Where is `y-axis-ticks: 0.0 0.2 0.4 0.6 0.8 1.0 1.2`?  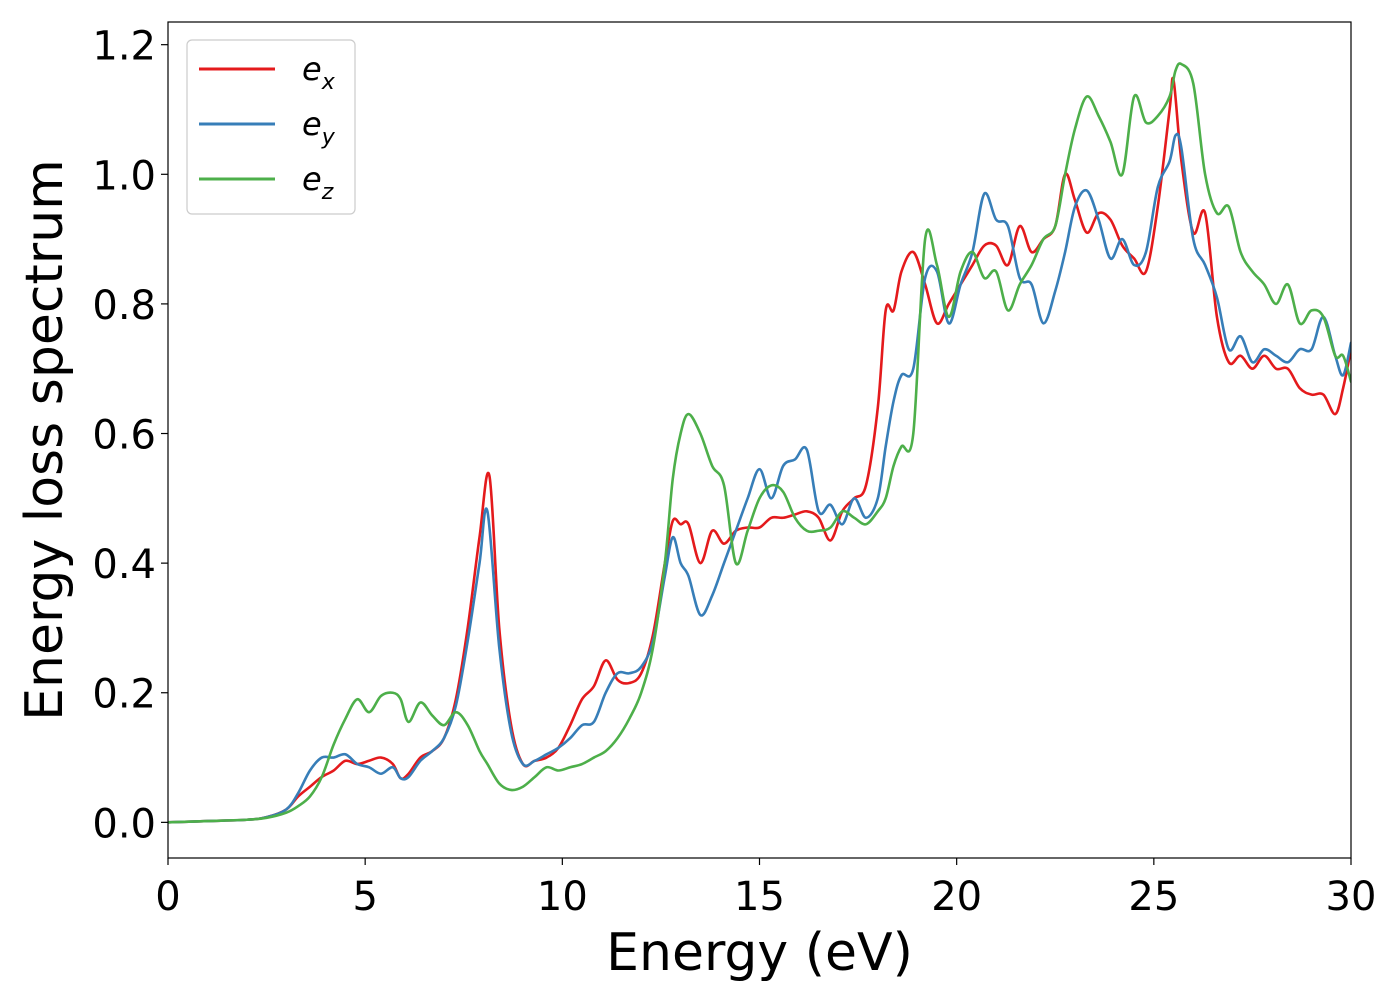 y-axis-ticks: 0.0 0.2 0.4 0.6 0.8 1.0 1.2 is located at coordinates (130, 435).